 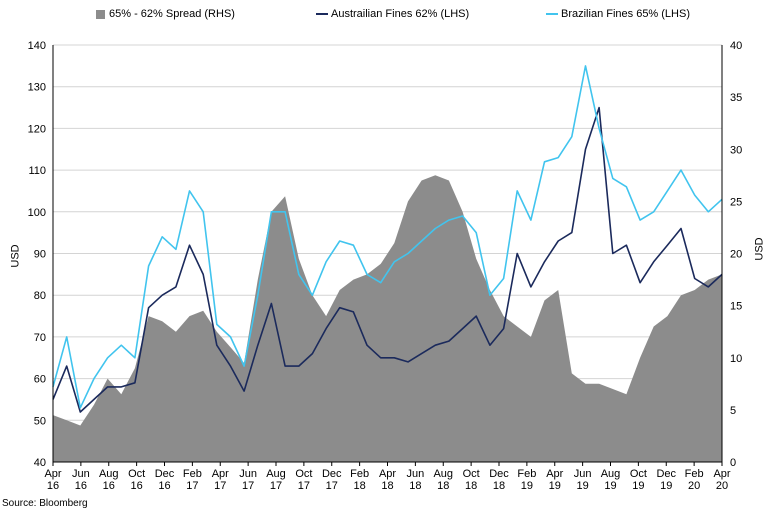 I want to click on left-tick-label: 50, so click(x=40, y=421).